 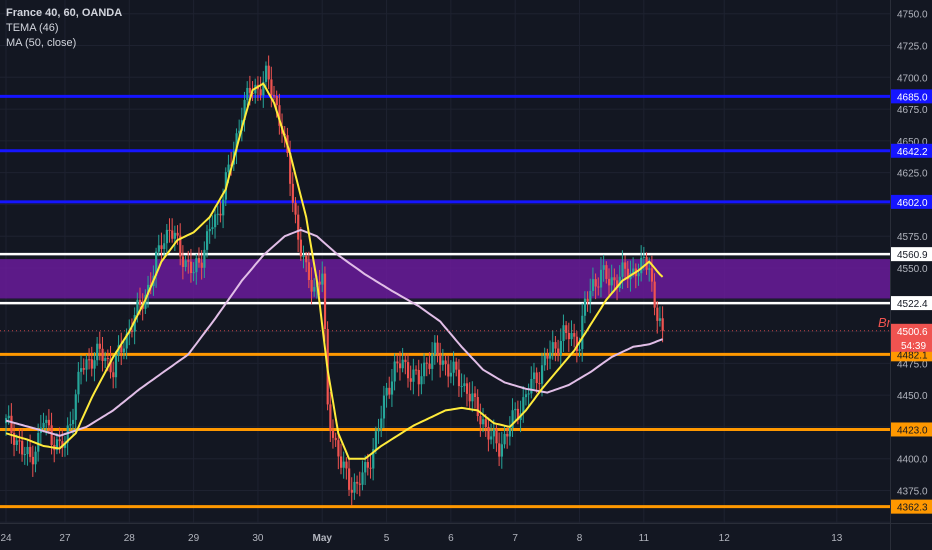 What do you see at coordinates (32, 28) in the screenshot?
I see `tema-legend: TEMA (46)` at bounding box center [32, 28].